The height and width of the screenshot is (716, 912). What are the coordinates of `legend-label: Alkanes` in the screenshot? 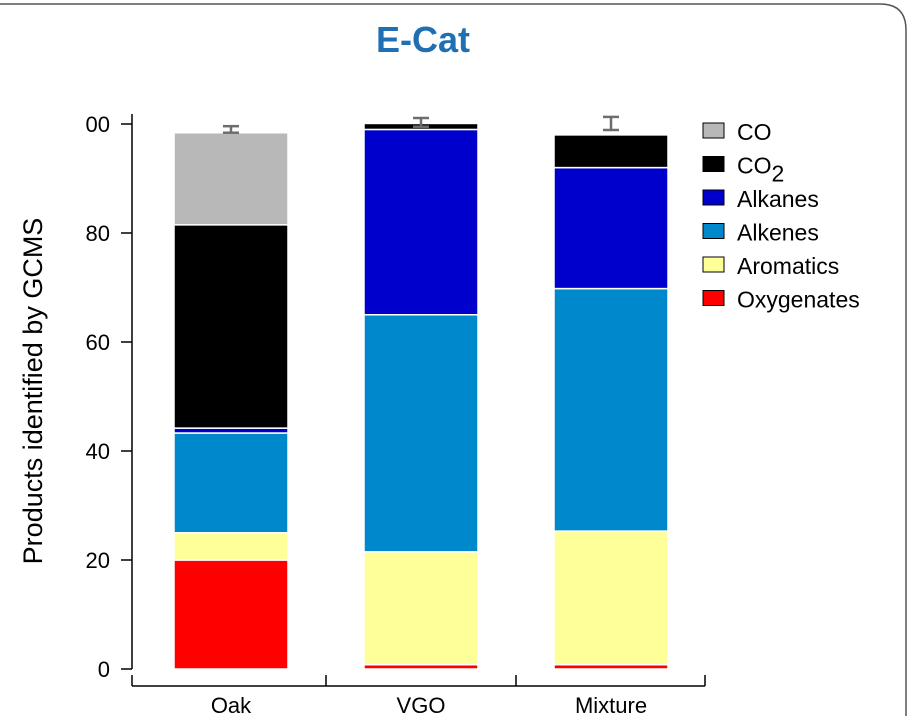 It's located at (778, 199).